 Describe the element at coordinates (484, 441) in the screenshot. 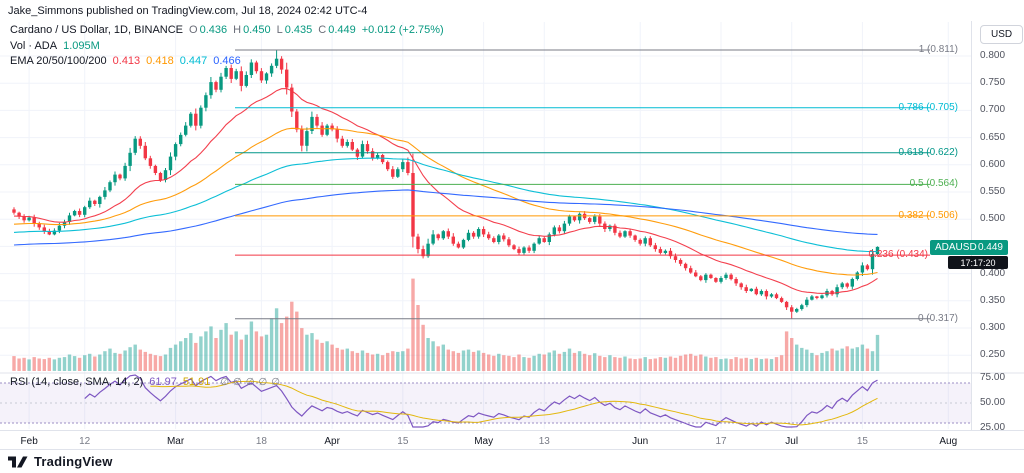

I see `time-tick-May: May` at that location.